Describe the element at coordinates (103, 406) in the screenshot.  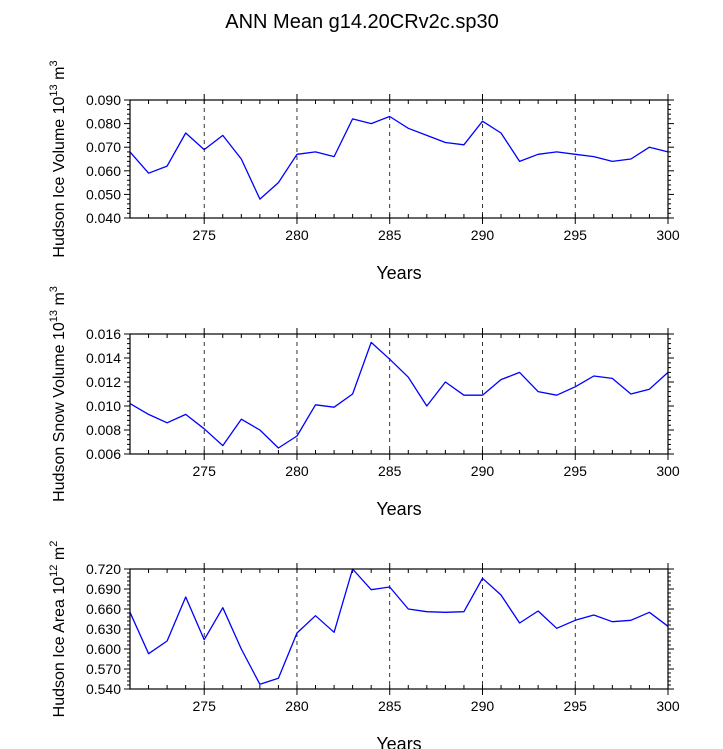
I see `y-tick-label: 0.010` at that location.